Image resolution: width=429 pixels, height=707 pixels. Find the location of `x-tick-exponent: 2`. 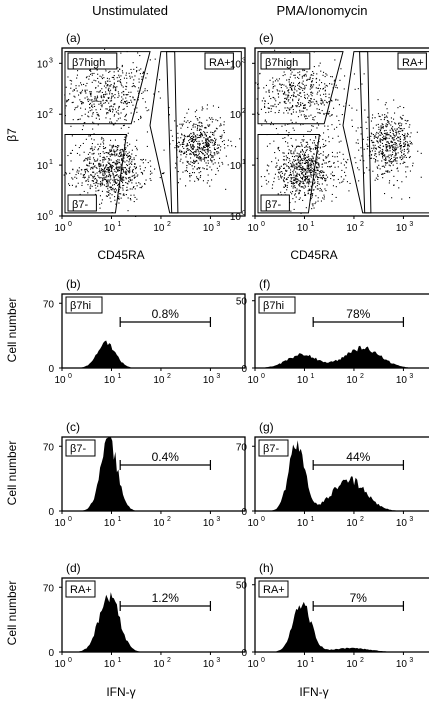

x-tick-exponent: 2 is located at coordinates (362, 376).